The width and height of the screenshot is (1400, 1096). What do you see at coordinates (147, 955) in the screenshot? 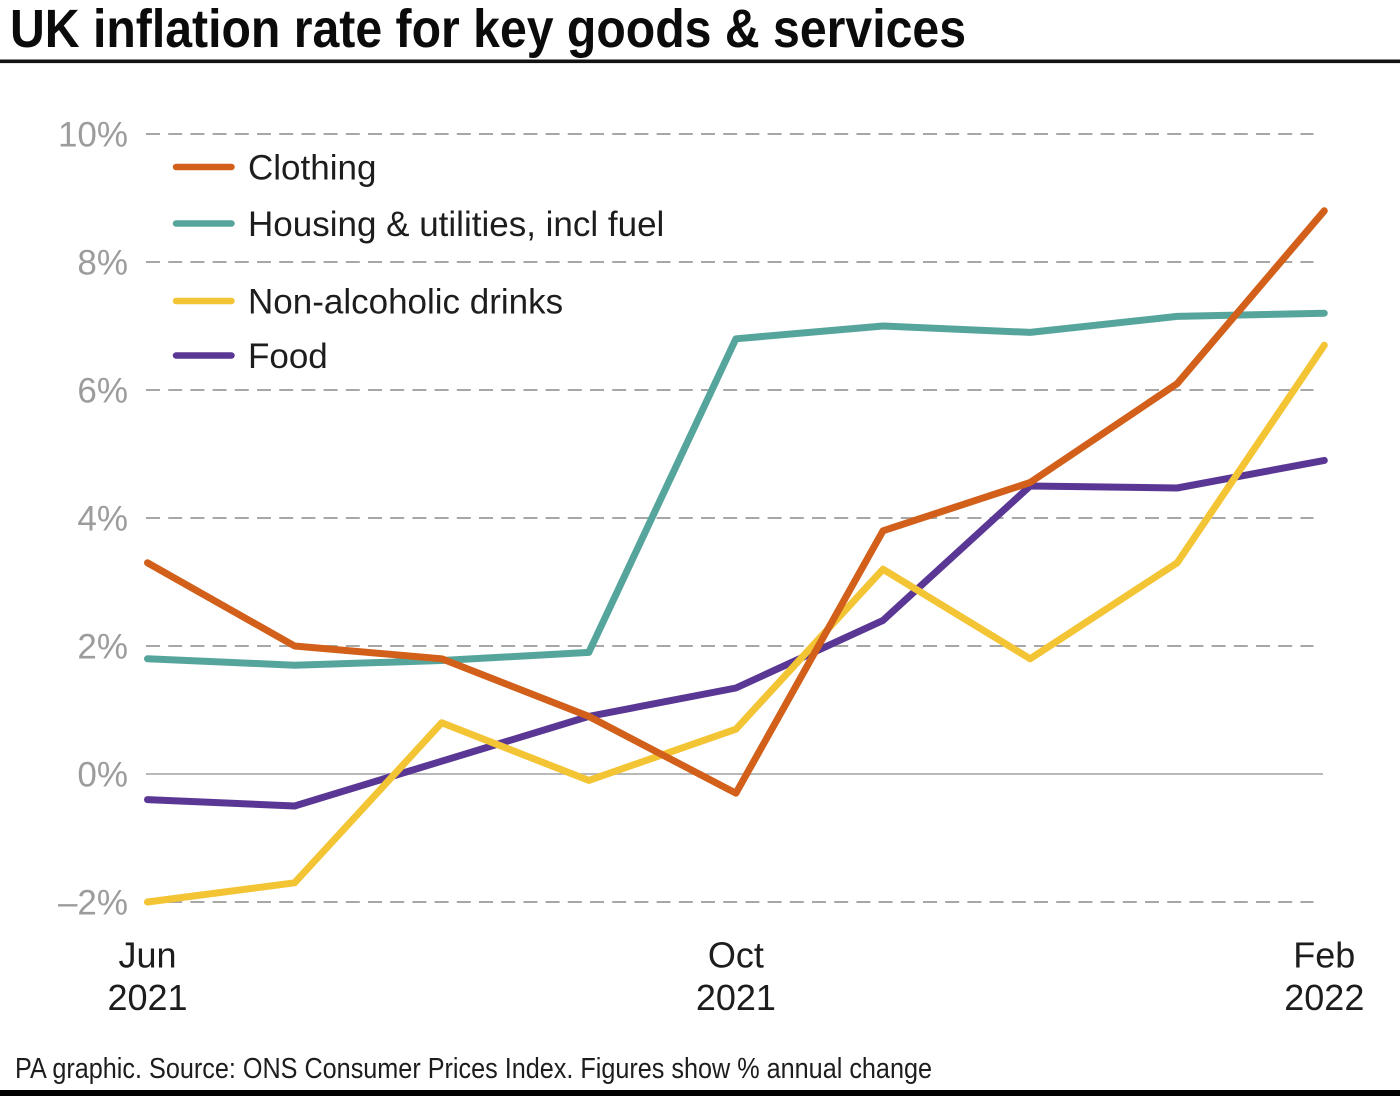
I see `svg-text: Jun` at bounding box center [147, 955].